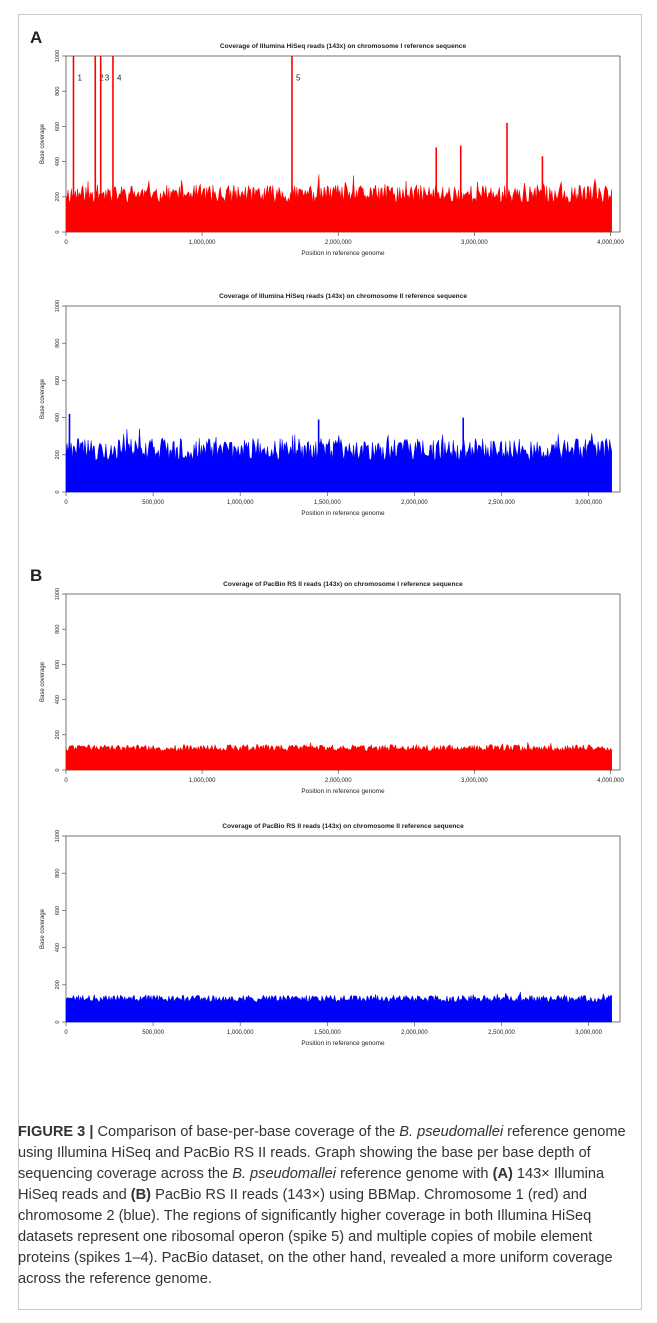  What do you see at coordinates (502, 1174) in the screenshot?
I see `panel-ref-a: (A)` at bounding box center [502, 1174].